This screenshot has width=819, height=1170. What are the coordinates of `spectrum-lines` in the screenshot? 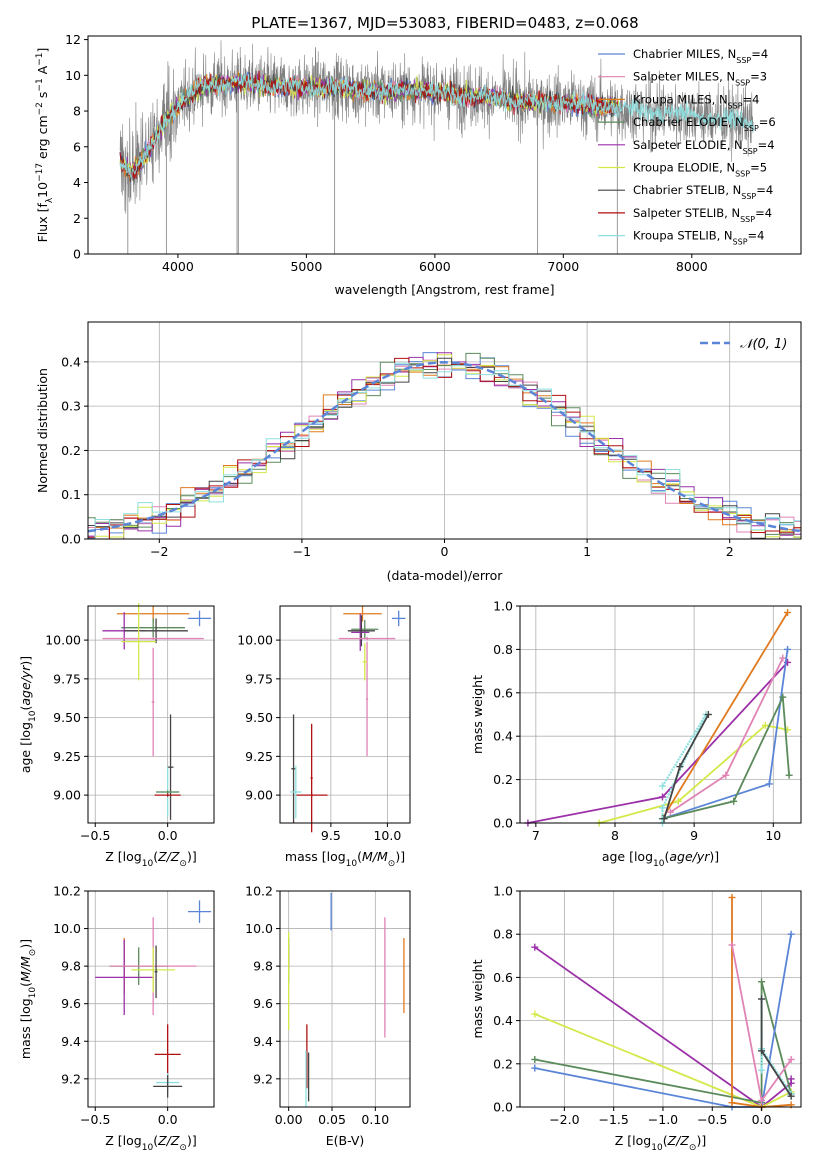 It's located at (436, 147).